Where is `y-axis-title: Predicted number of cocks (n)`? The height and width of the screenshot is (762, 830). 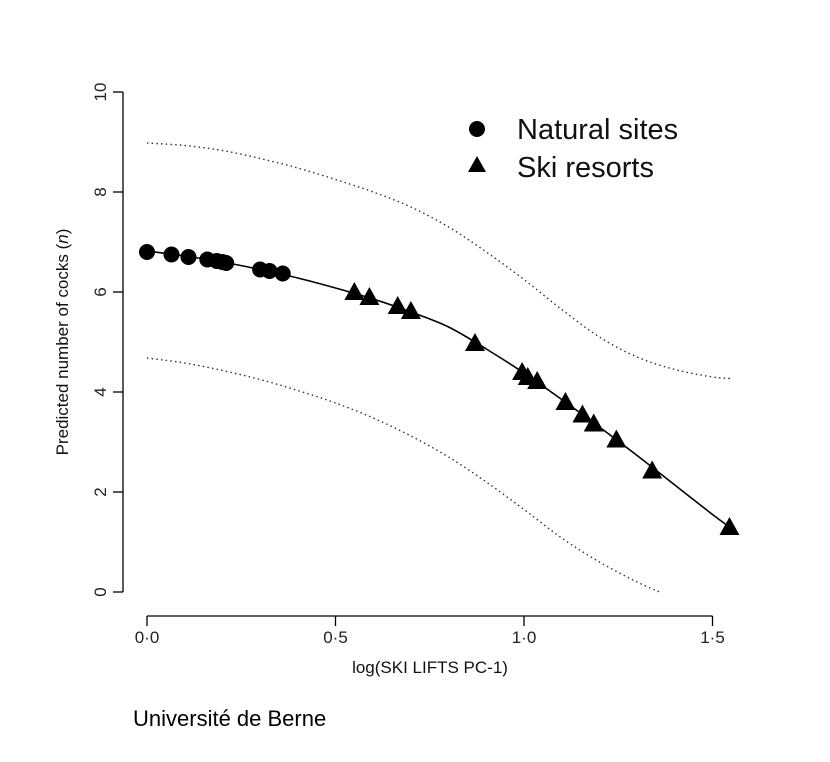 y-axis-title: Predicted number of cocks (n) is located at coordinates (62, 342).